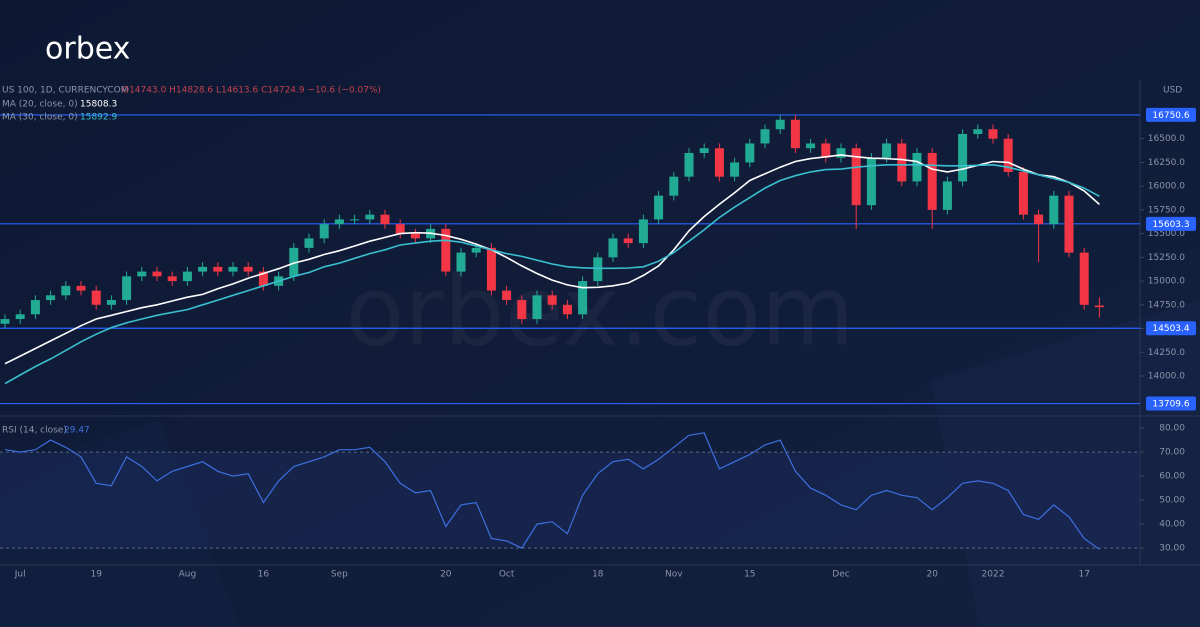  I want to click on x-tick-label: Nov, so click(674, 575).